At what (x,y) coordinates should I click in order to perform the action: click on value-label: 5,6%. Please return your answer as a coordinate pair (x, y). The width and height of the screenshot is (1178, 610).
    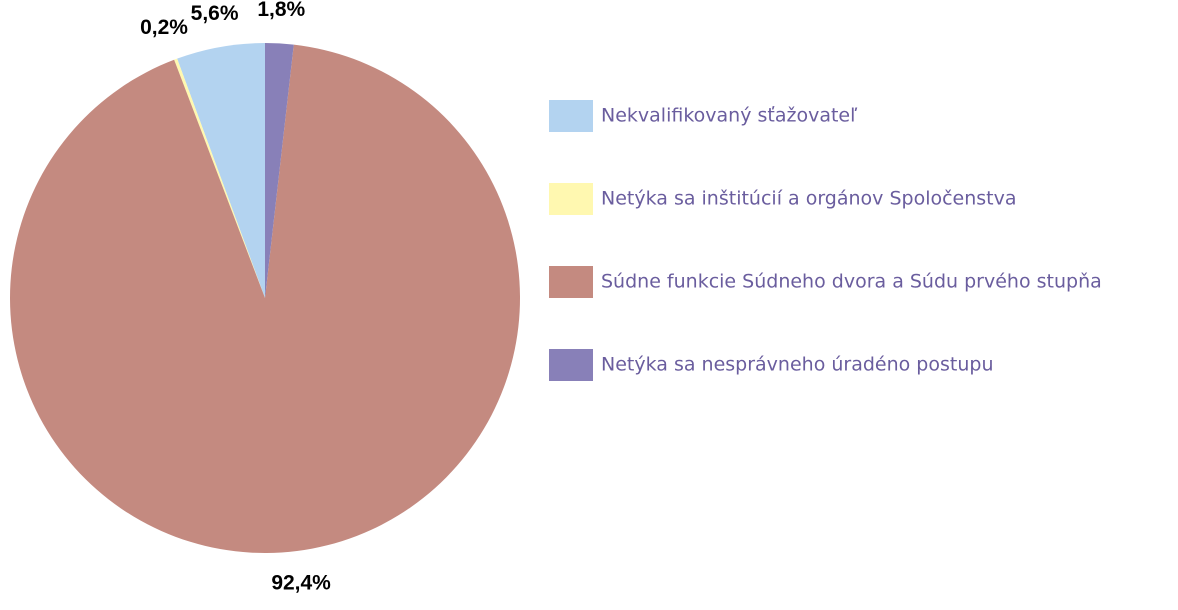
    Looking at the image, I should click on (215, 13).